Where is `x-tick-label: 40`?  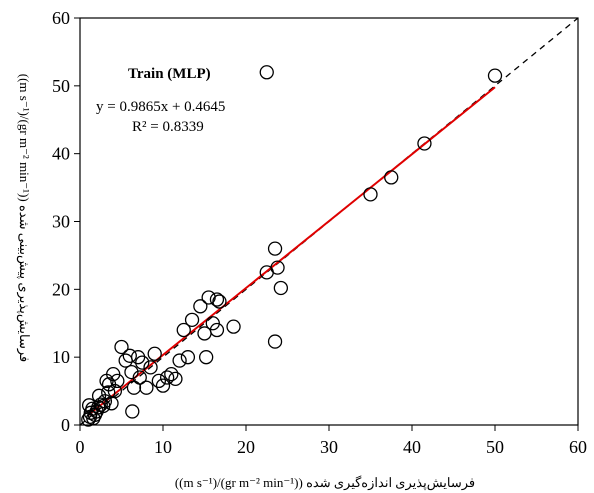 x-tick-label: 40 is located at coordinates (412, 447).